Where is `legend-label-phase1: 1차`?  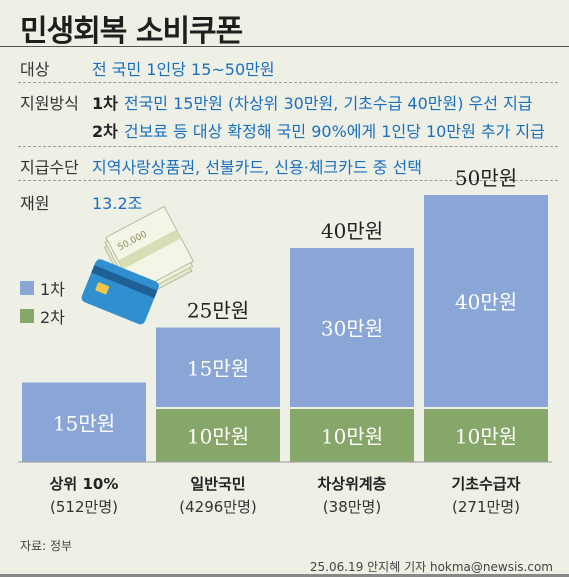 legend-label-phase1: 1차 is located at coordinates (52, 289).